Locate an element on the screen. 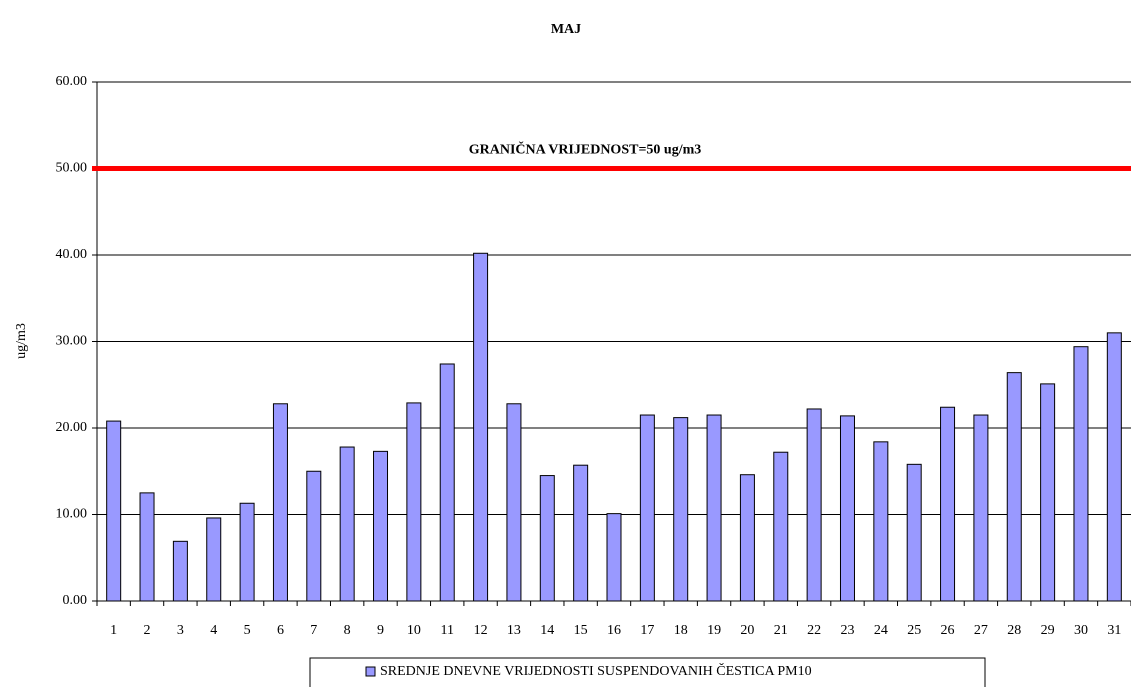 The height and width of the screenshot is (687, 1131). x-tick-label: 23 is located at coordinates (847, 630).